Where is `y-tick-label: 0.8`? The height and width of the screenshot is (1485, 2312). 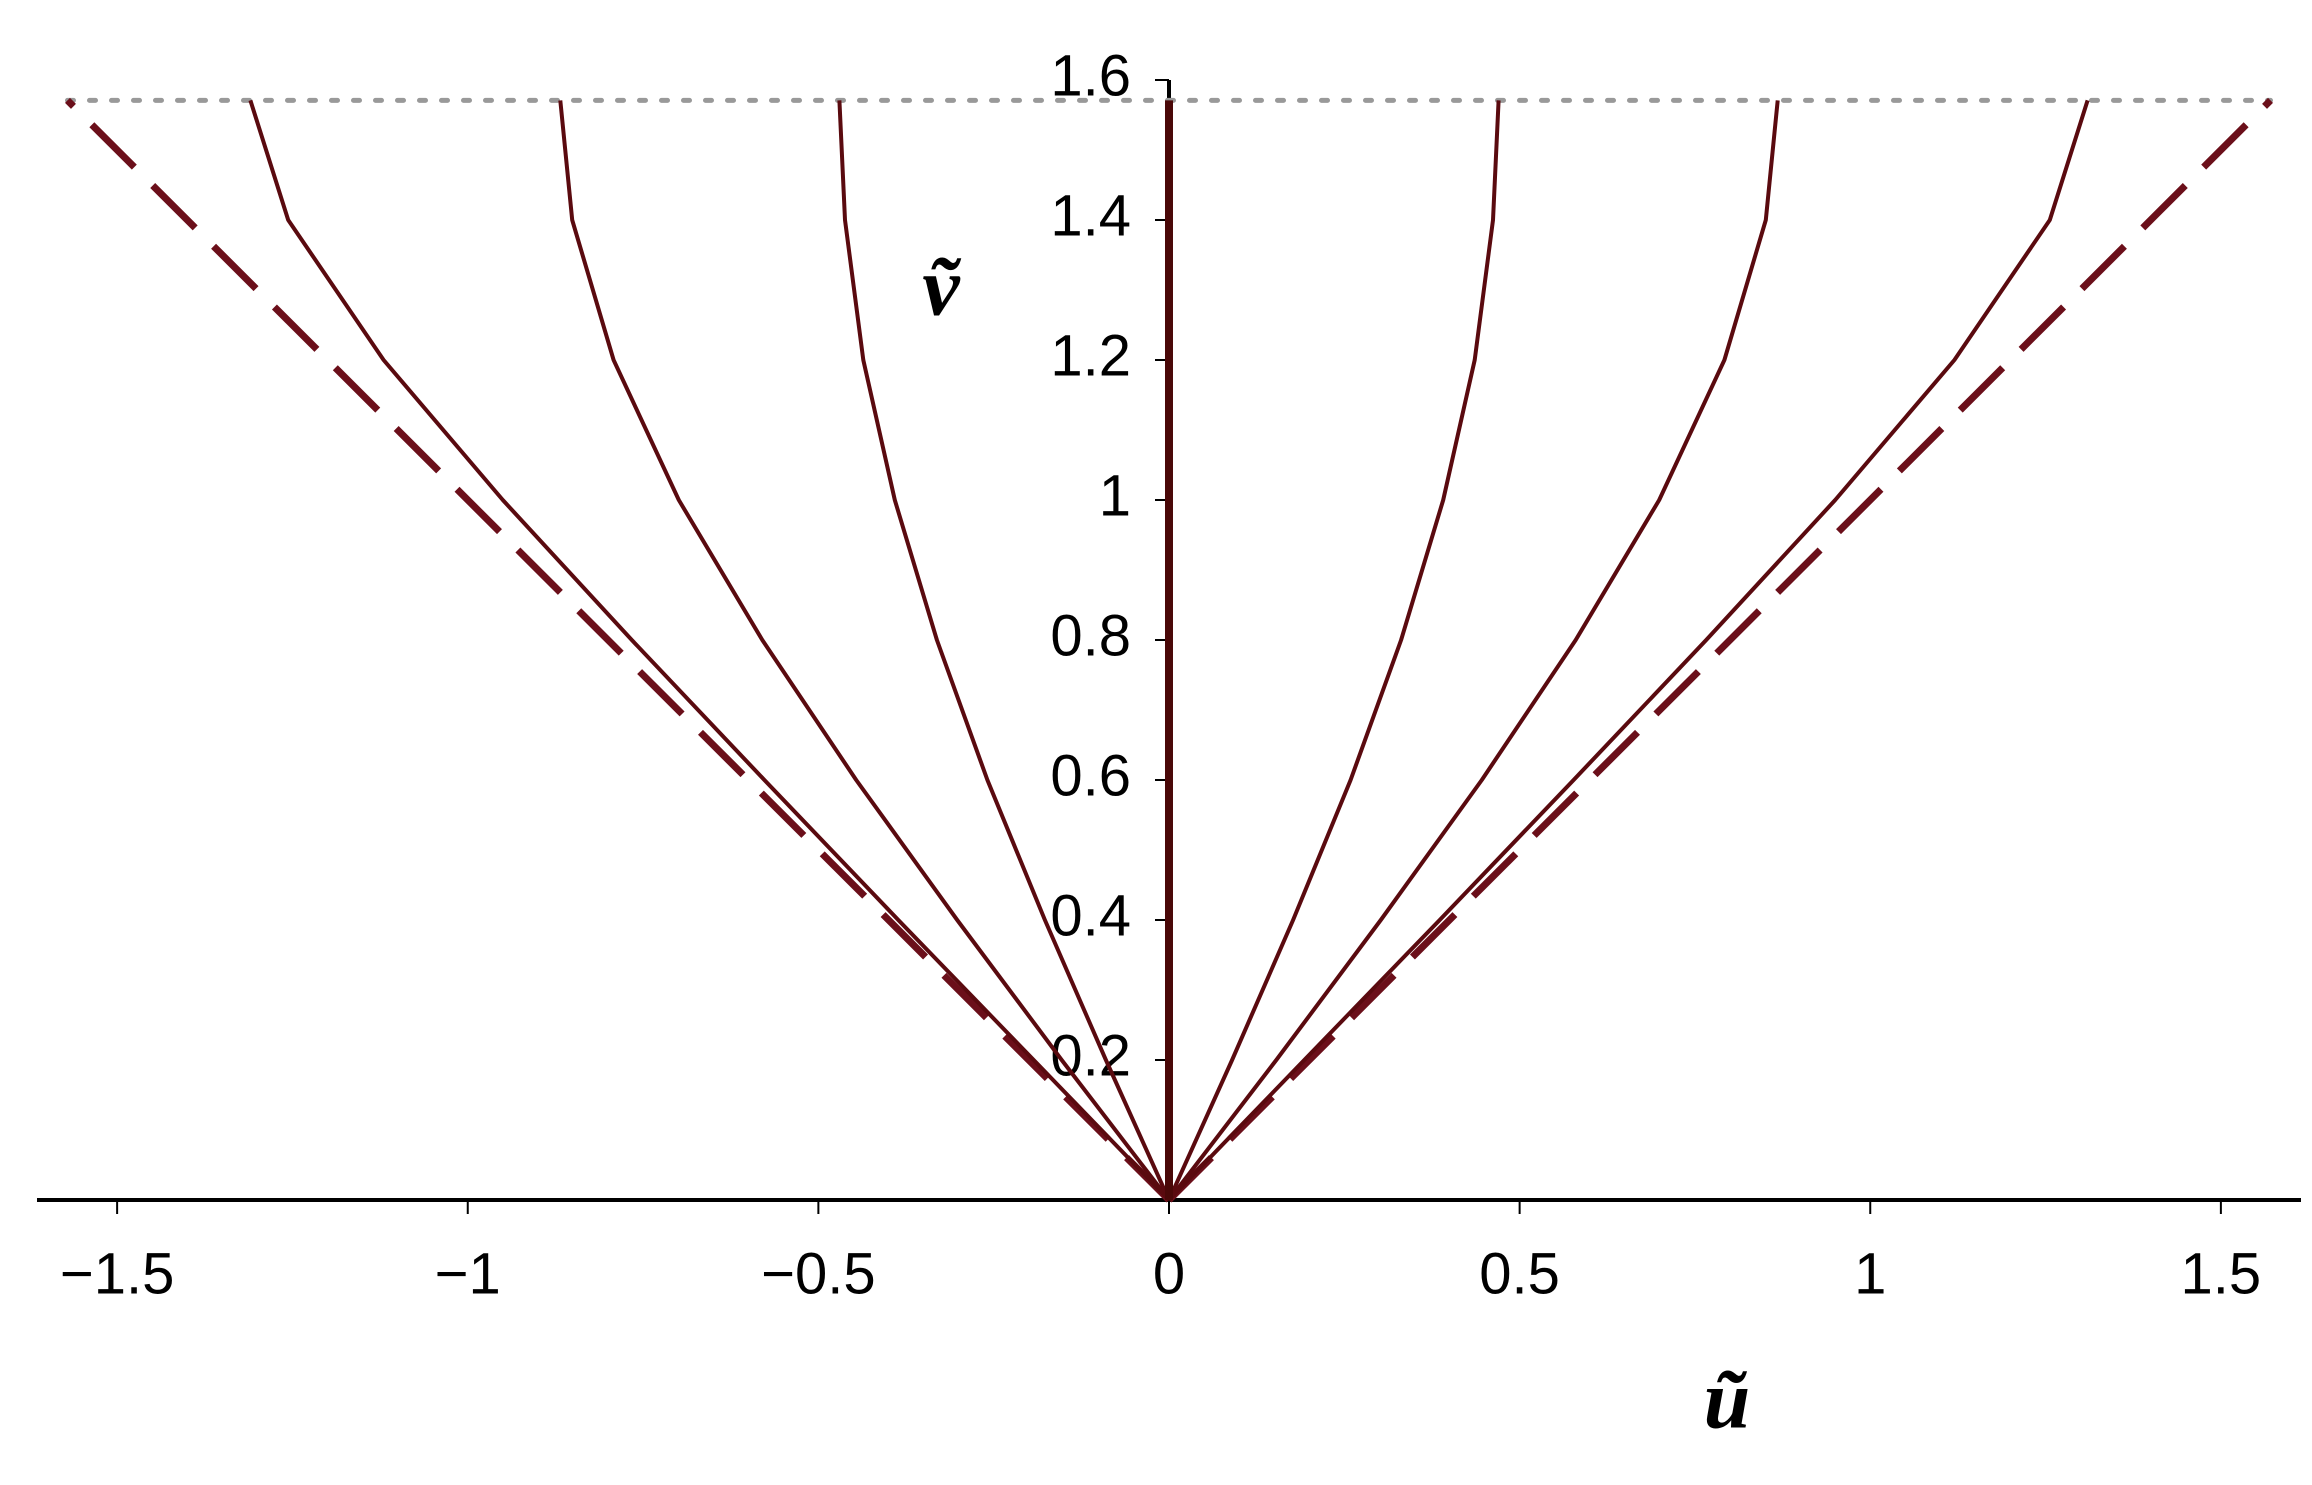 y-tick-label: 0.8 is located at coordinates (1090, 635).